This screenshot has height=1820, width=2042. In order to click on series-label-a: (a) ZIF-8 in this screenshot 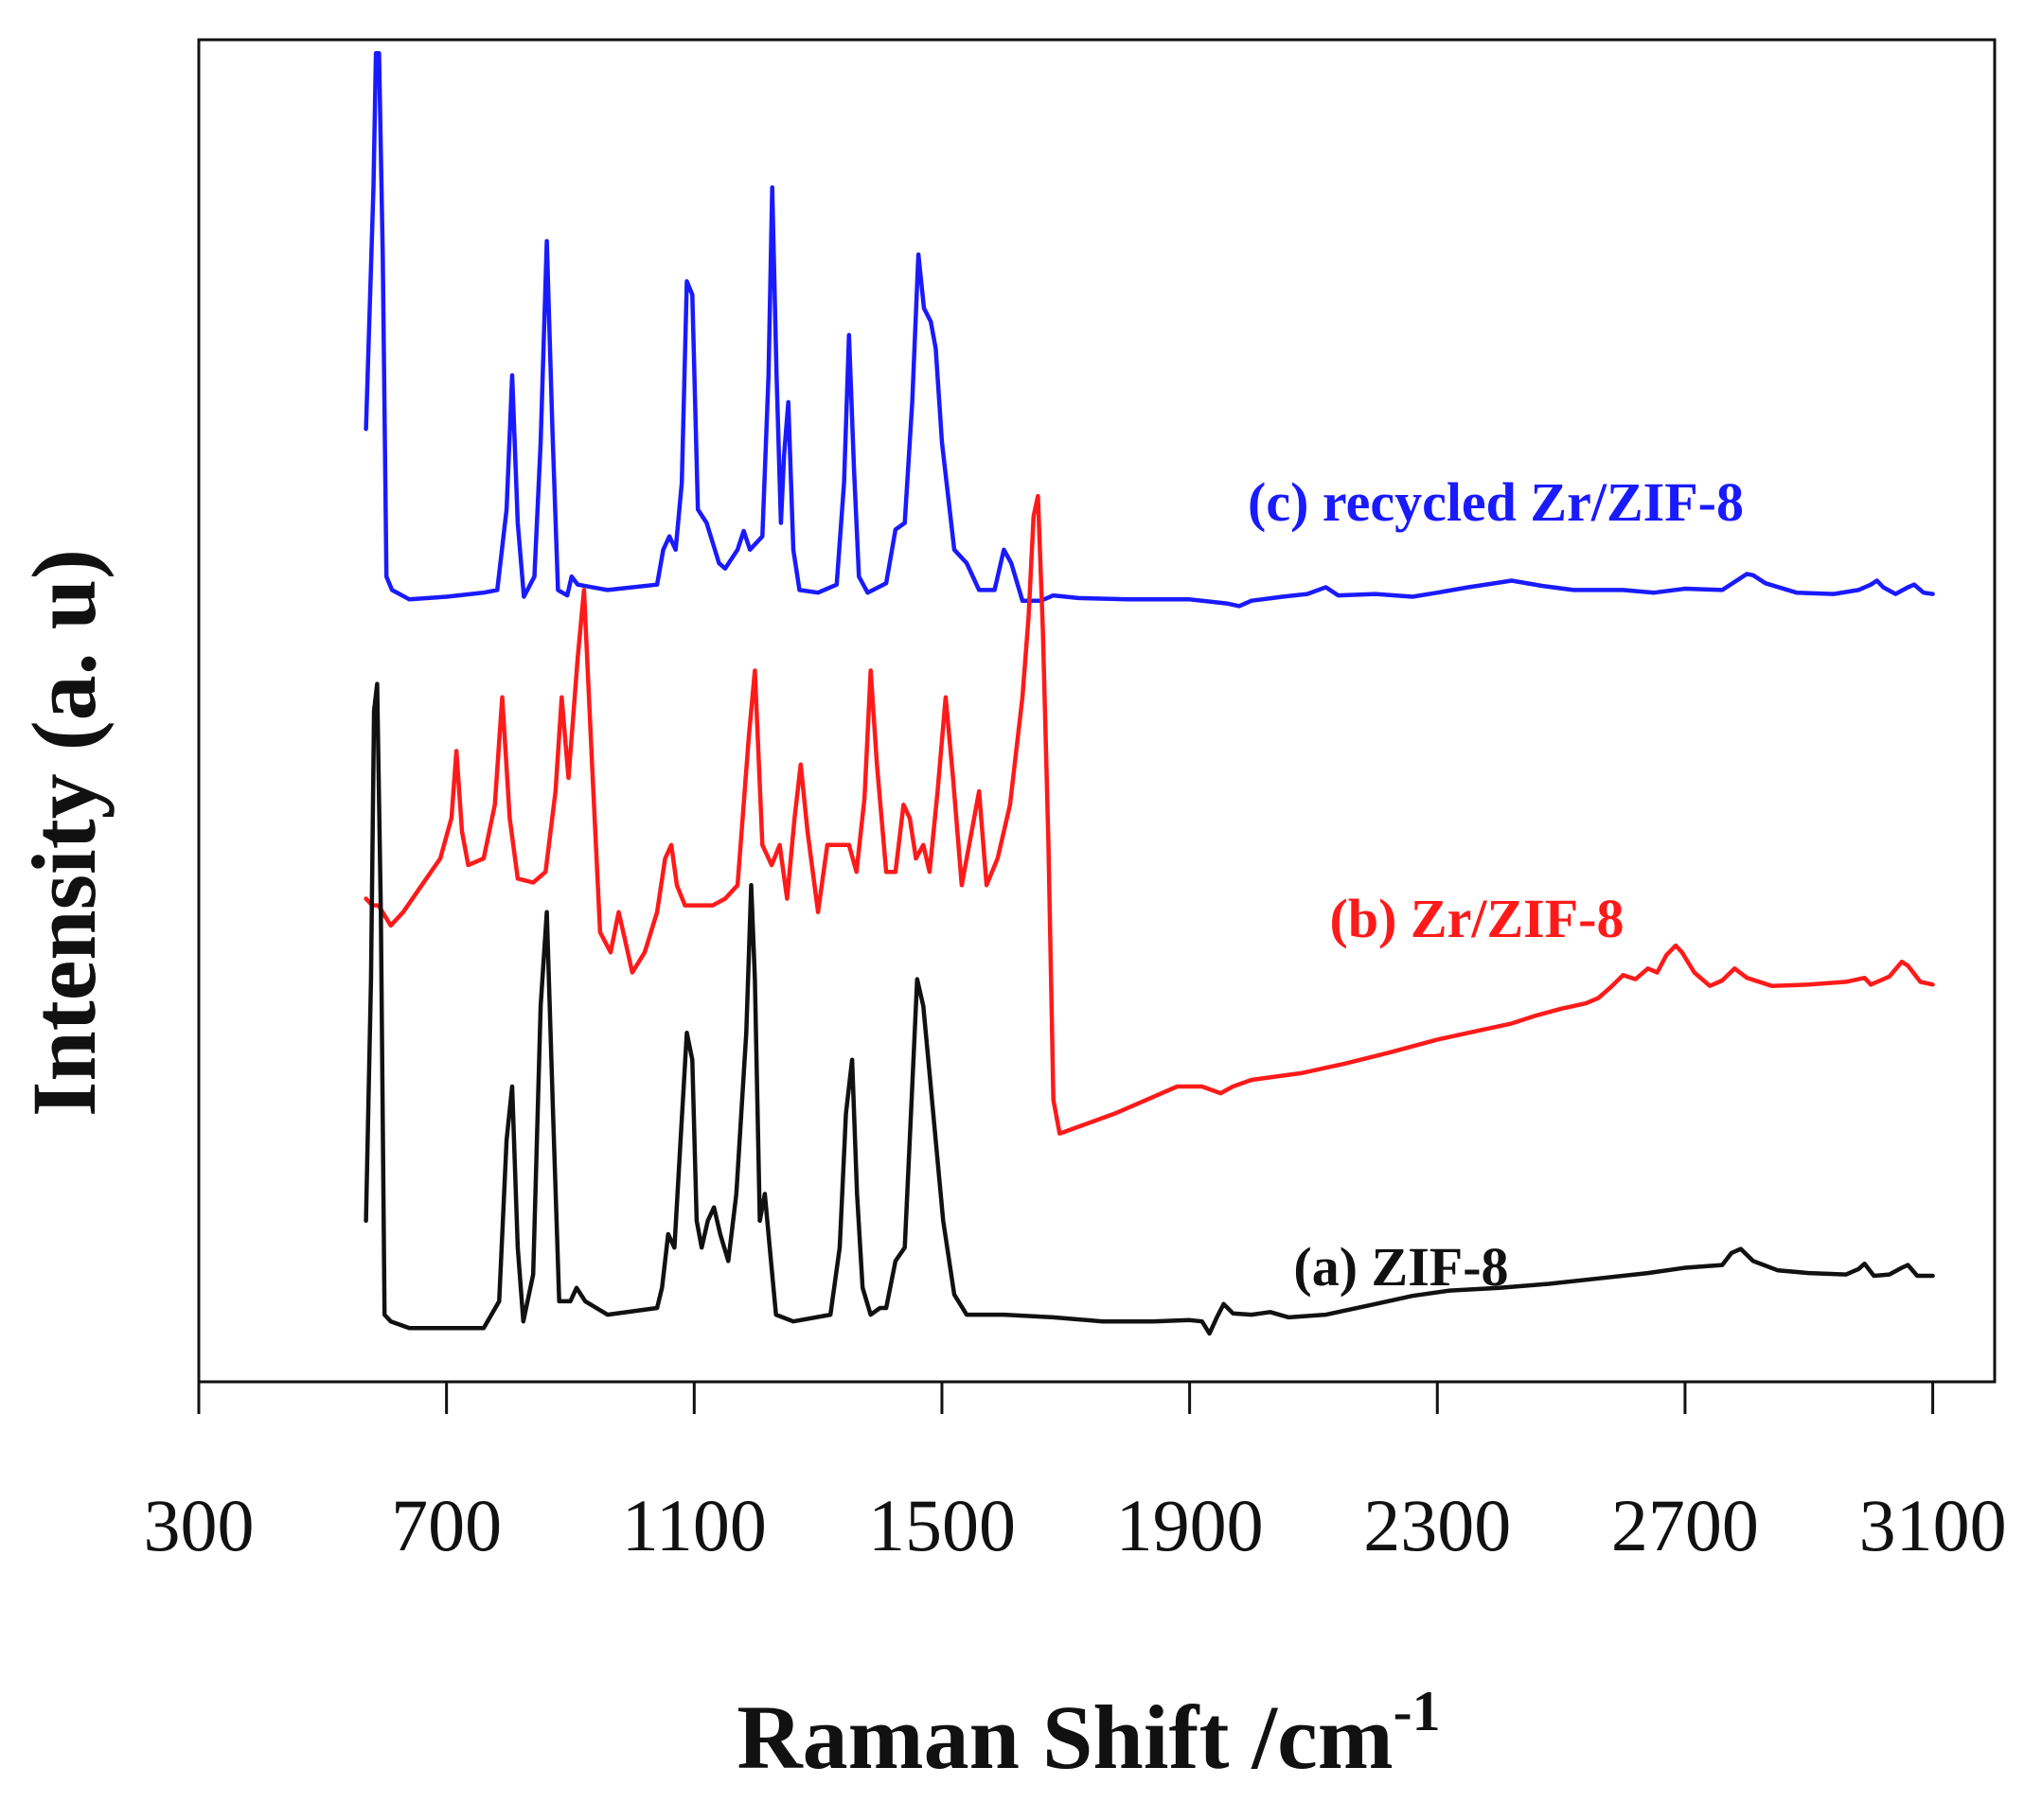, I will do `click(1400, 1267)`.